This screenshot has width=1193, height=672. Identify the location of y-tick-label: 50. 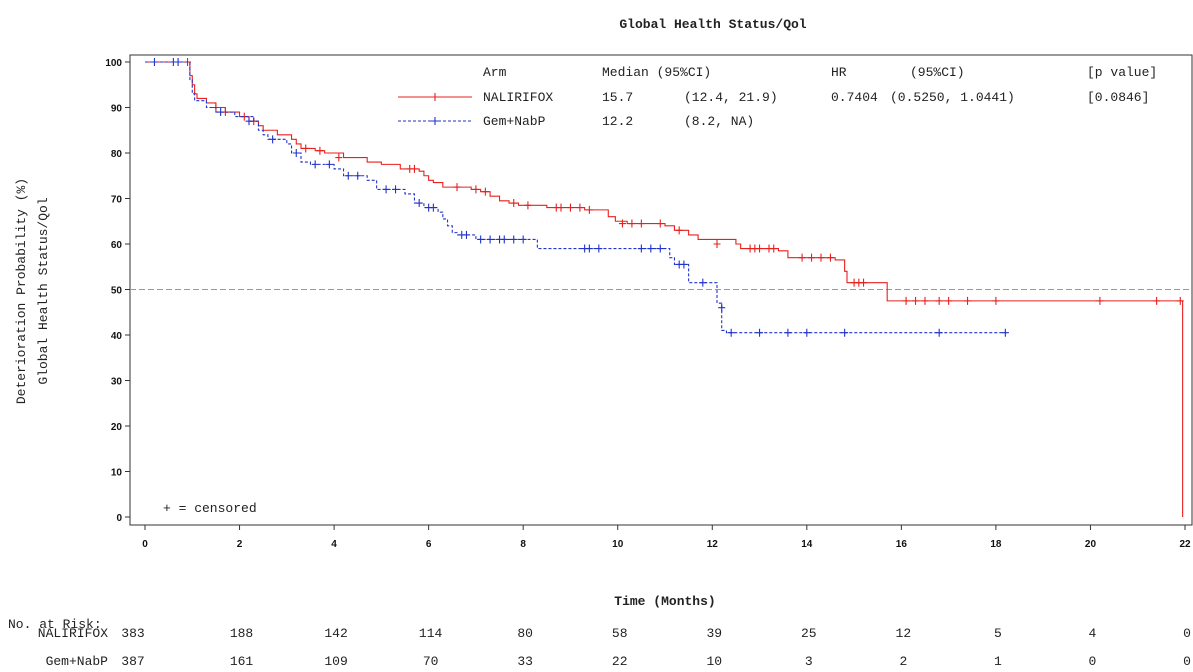
(117, 291).